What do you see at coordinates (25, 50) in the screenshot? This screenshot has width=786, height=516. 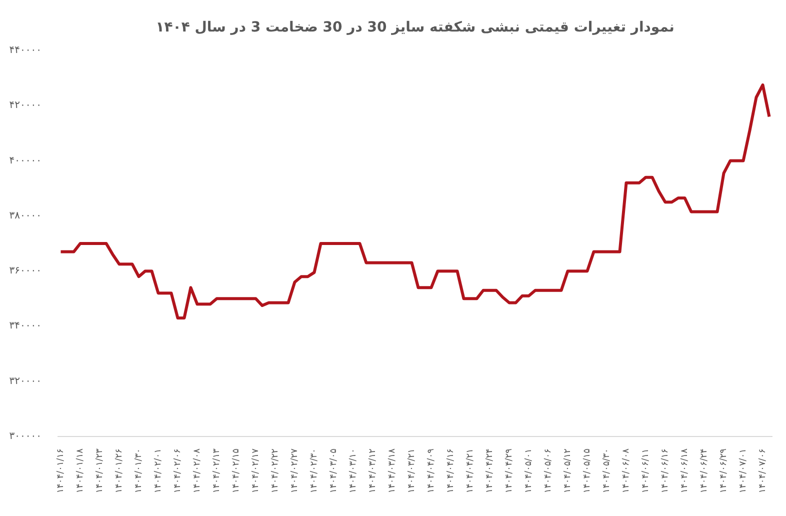 I see `y-tick-label: ۴۴۰۰۰۰` at bounding box center [25, 50].